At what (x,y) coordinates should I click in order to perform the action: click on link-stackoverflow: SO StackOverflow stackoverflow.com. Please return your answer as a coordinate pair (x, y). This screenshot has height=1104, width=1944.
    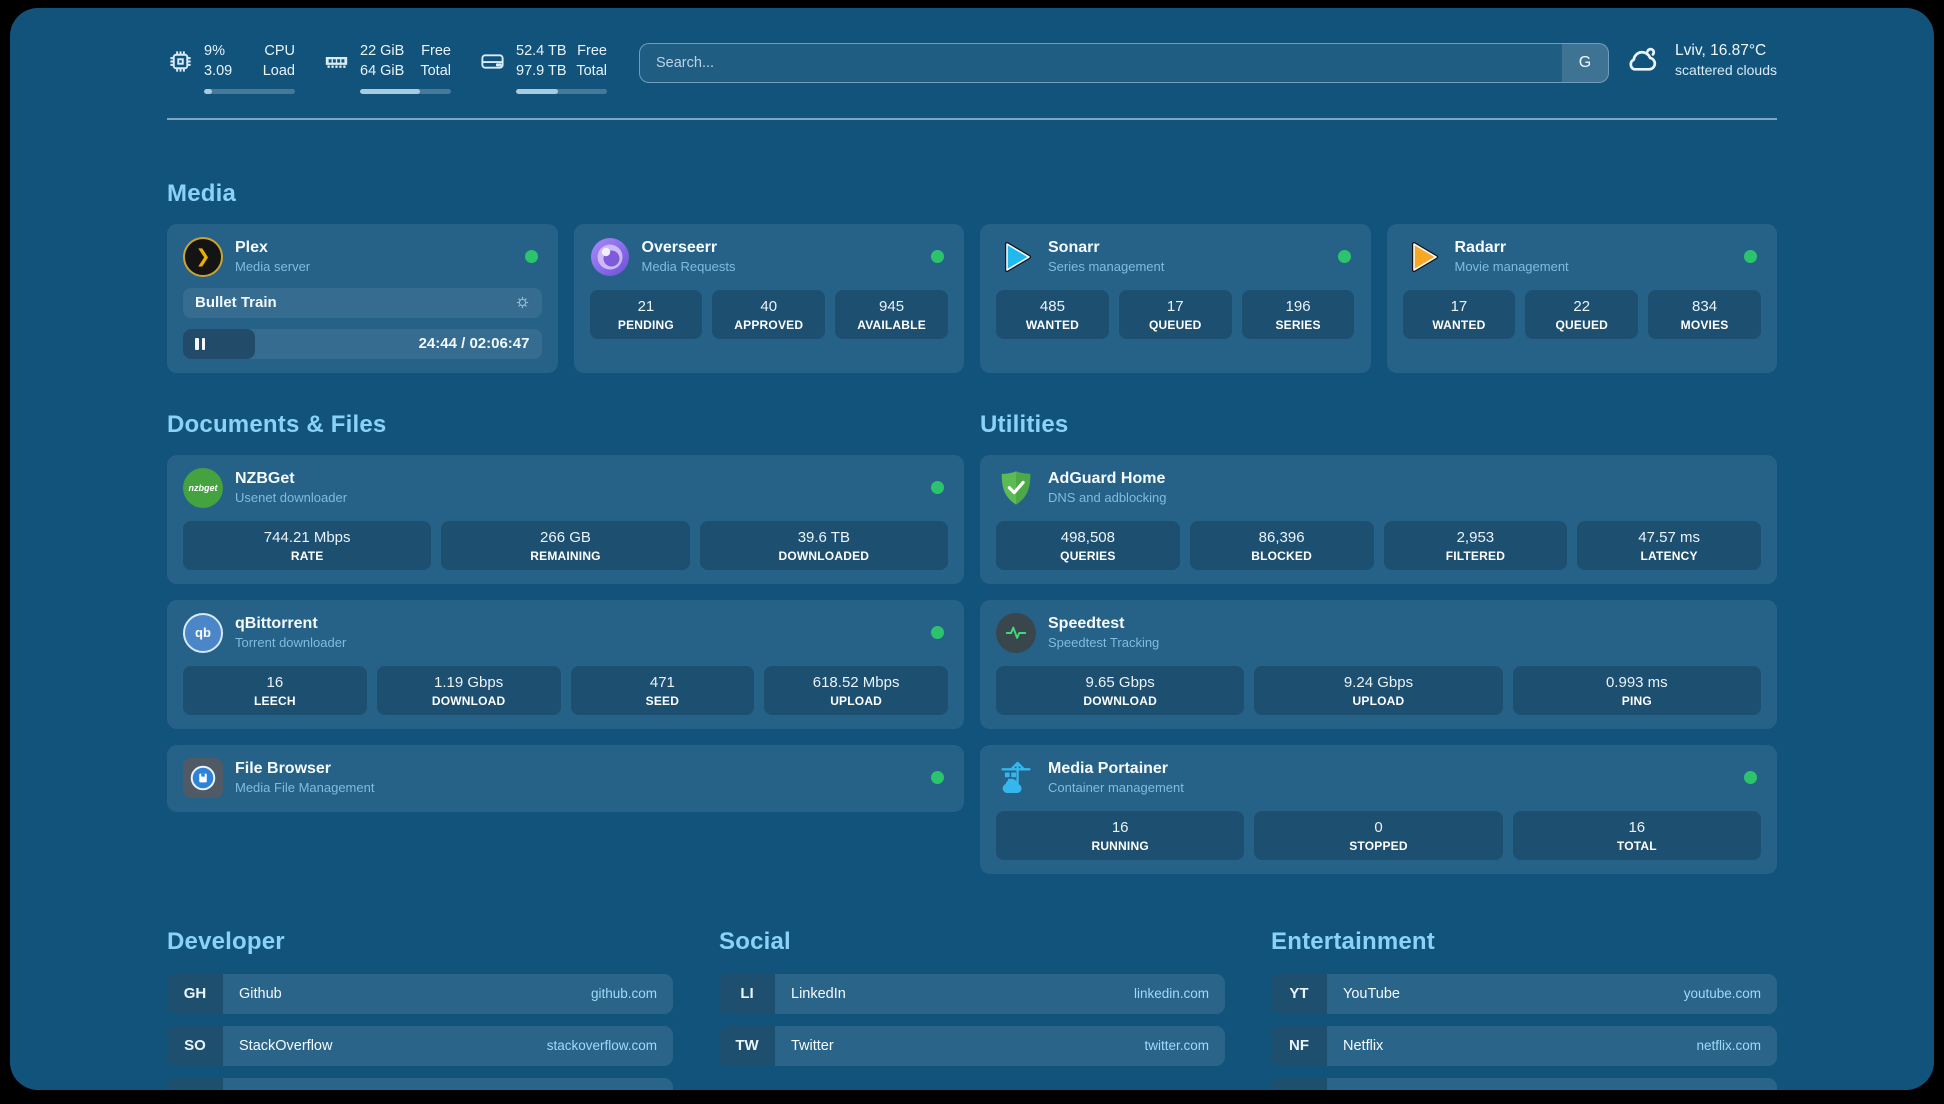
    Looking at the image, I should click on (420, 1045).